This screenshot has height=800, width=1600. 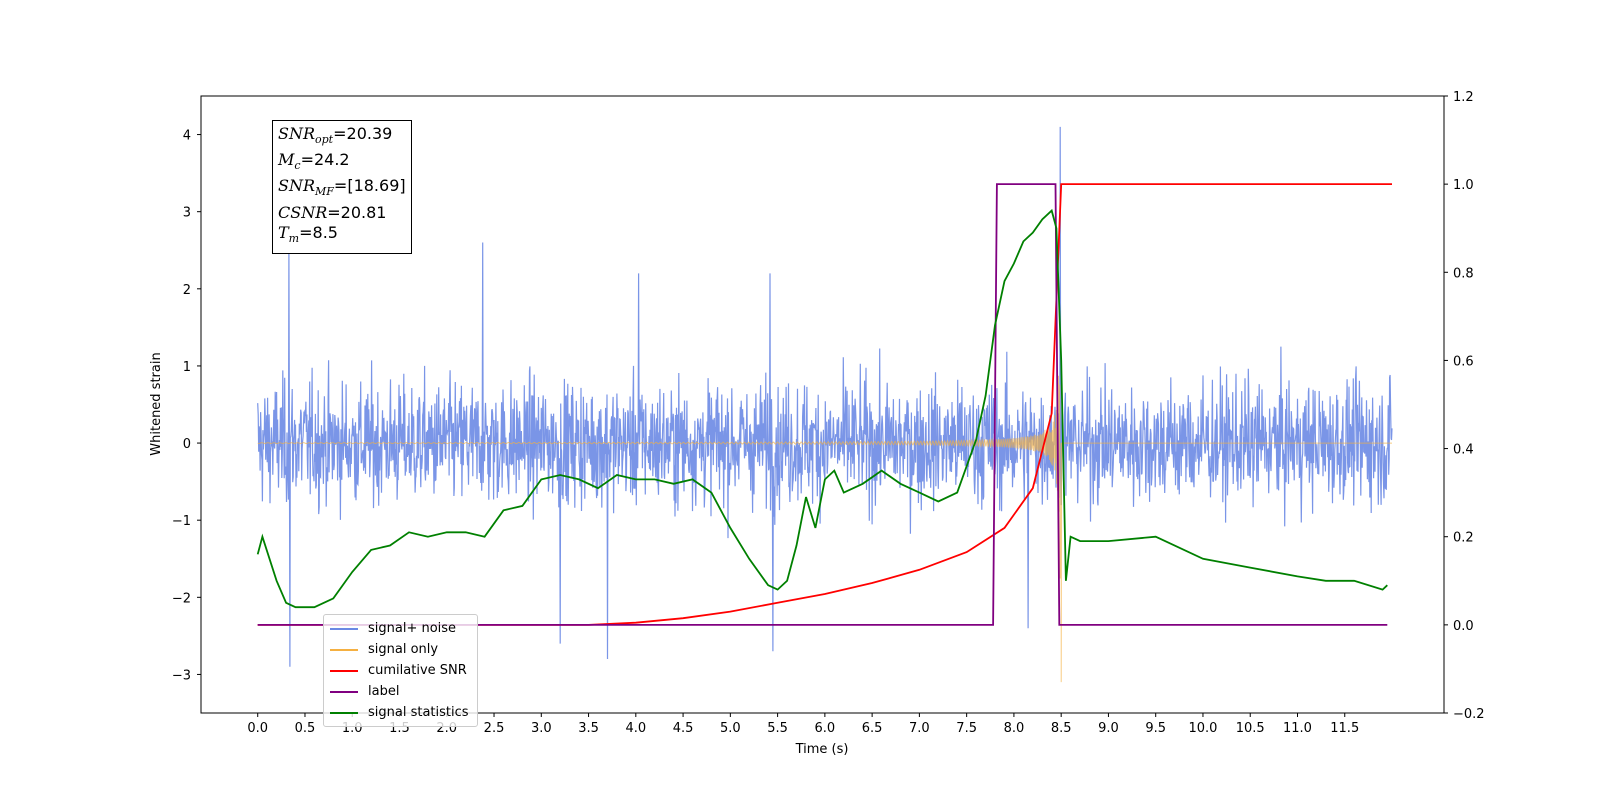 What do you see at coordinates (1463, 450) in the screenshot?
I see `y2-tick-label: 0.4` at bounding box center [1463, 450].